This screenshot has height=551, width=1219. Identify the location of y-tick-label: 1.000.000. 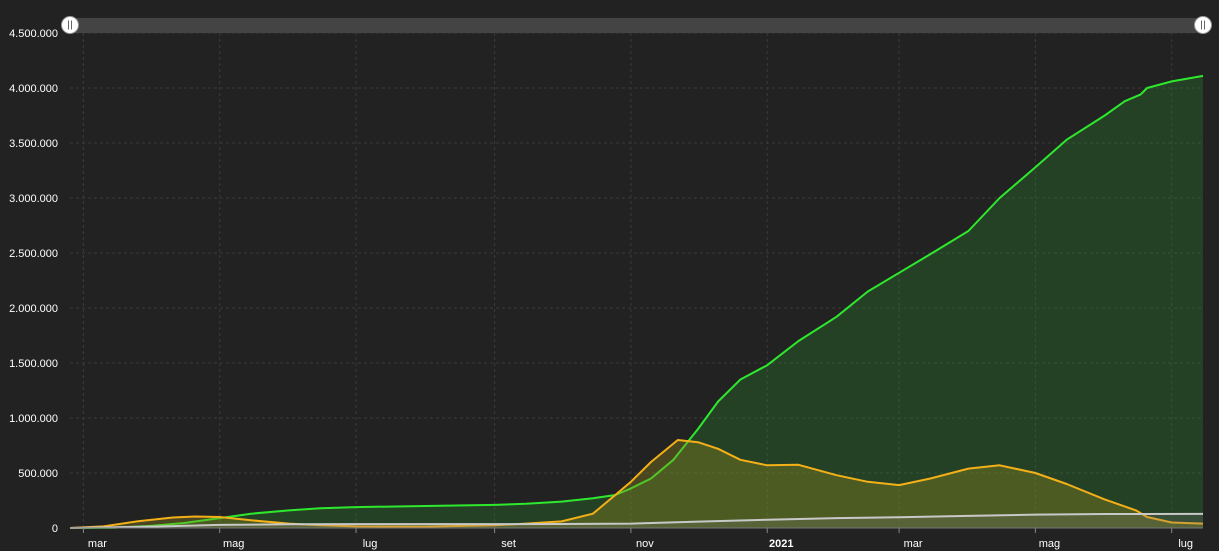
(33, 419).